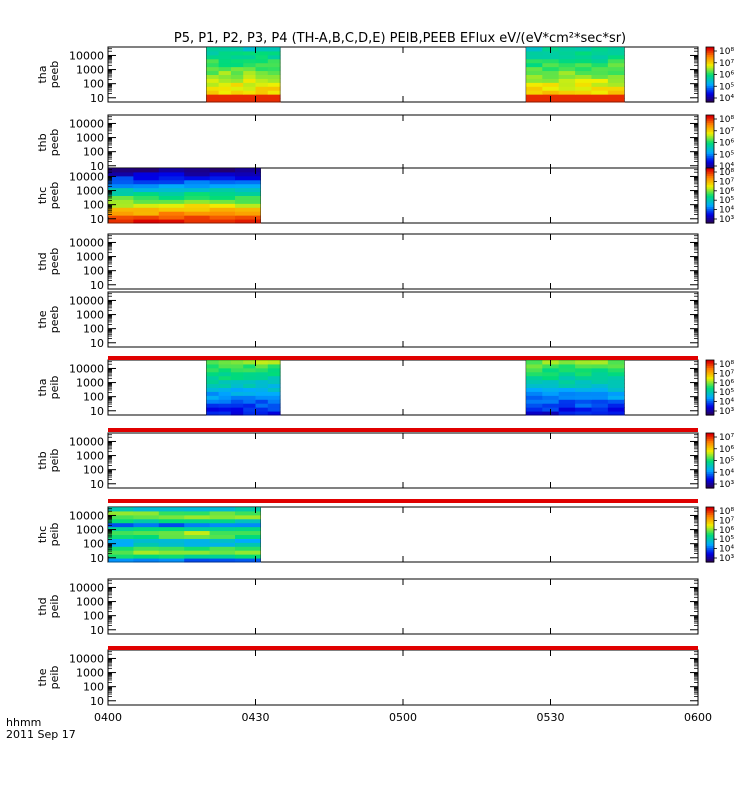  What do you see at coordinates (54, 678) in the screenshot?
I see `panel-label-product: peib` at bounding box center [54, 678].